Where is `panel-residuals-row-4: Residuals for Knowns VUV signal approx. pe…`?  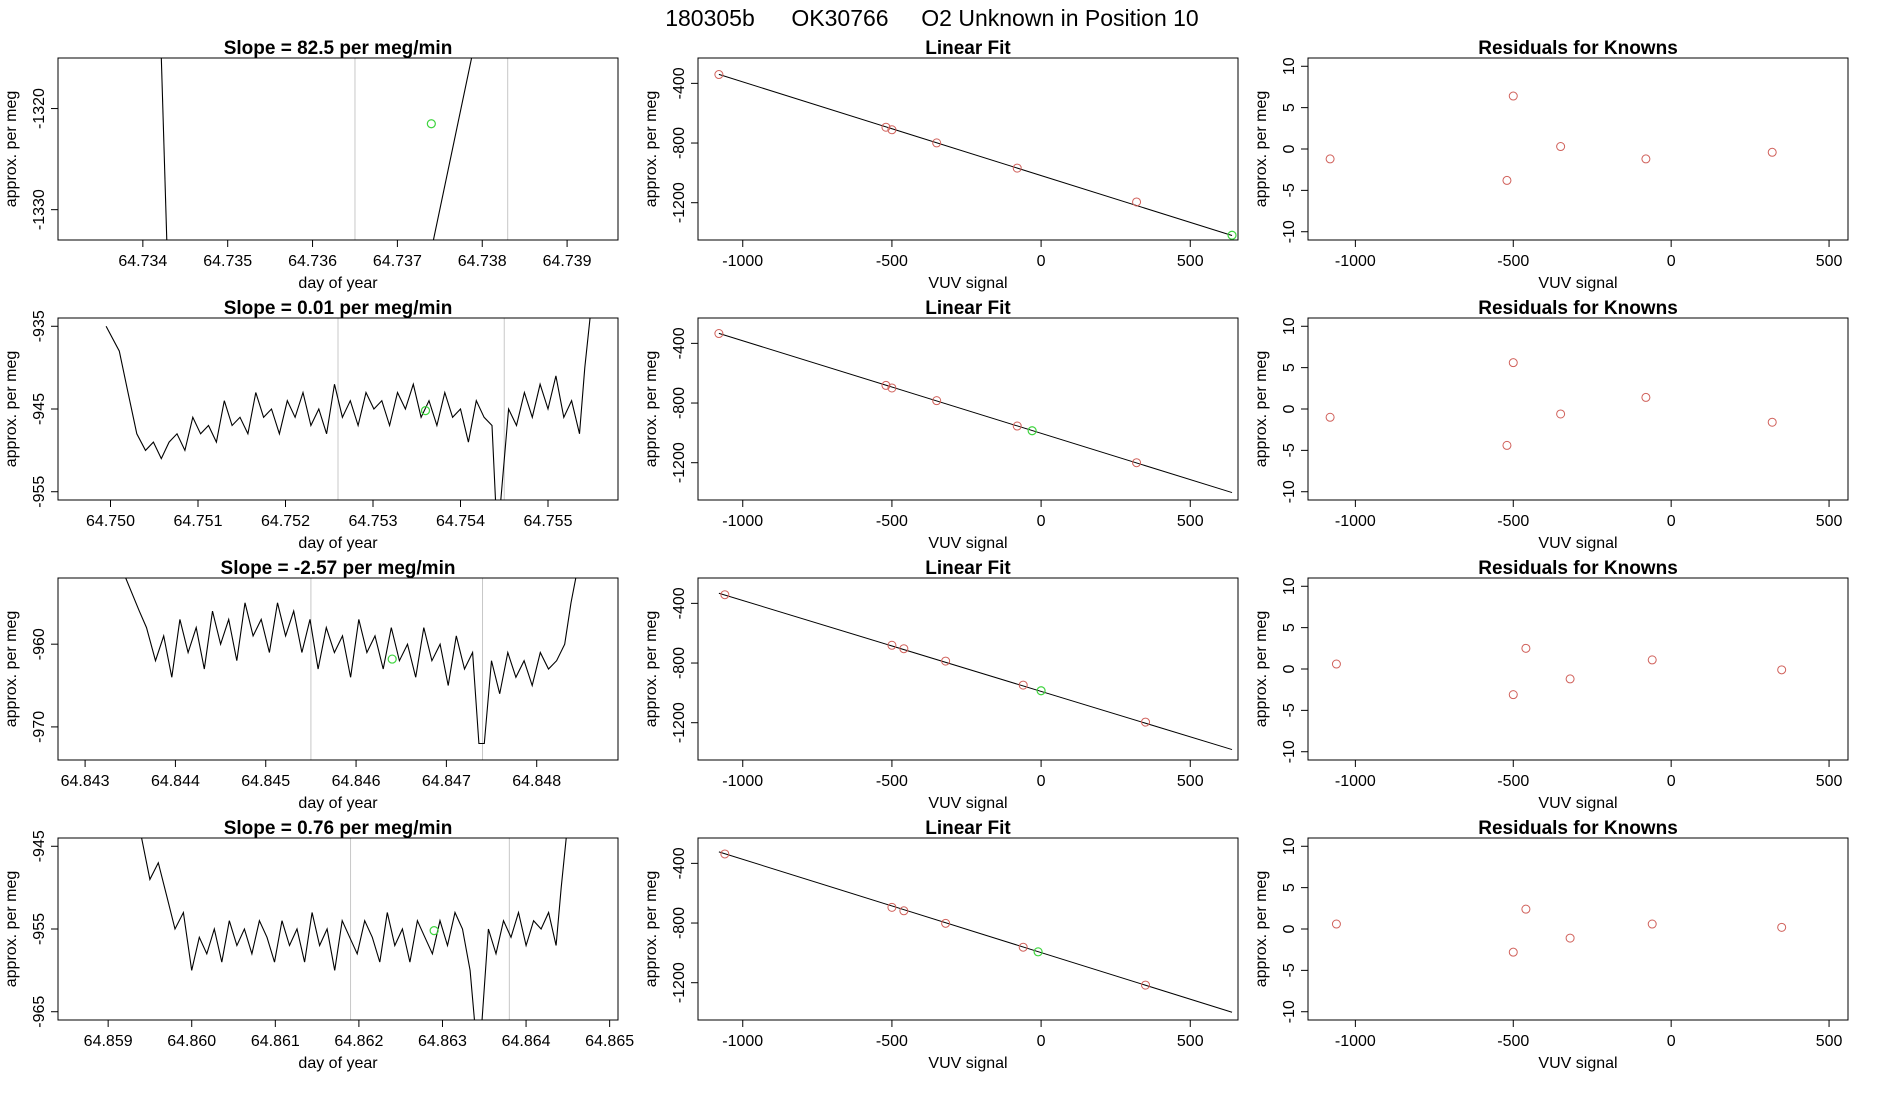
panel-residuals-row-4: Residuals for Knowns VUV signal approx. pe… is located at coordinates (1551, 945).